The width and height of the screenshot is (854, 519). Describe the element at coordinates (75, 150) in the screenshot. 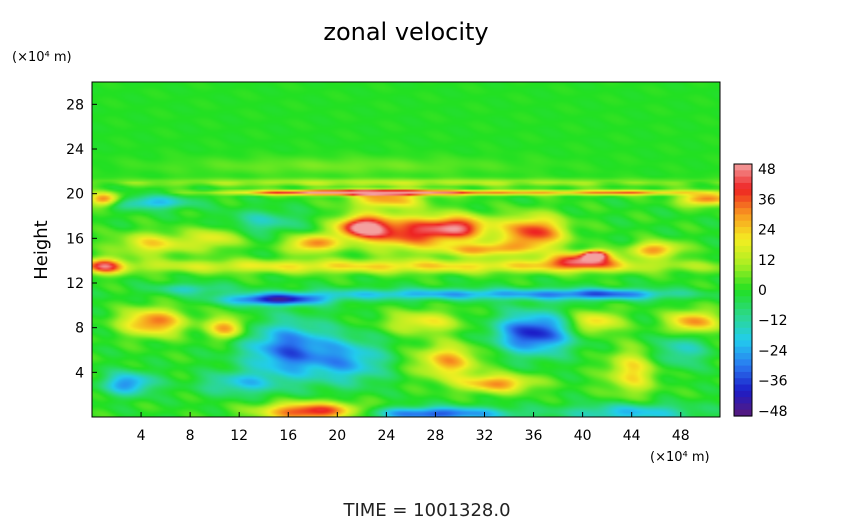

I see `y-tick-label: 24` at that location.